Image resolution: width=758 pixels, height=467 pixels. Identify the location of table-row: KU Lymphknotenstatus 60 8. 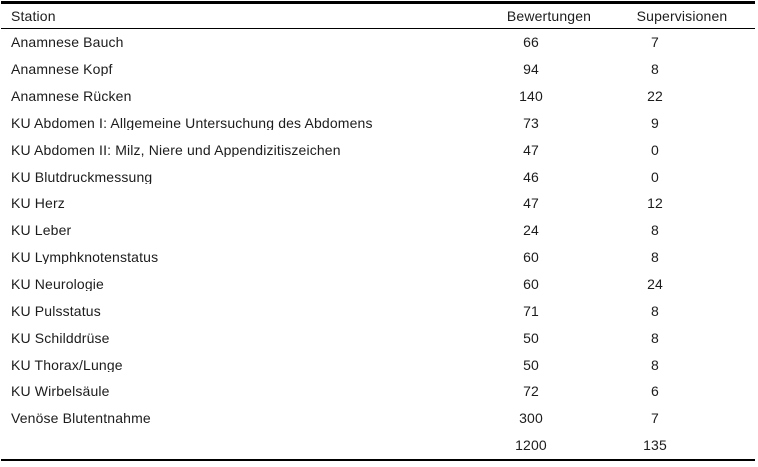
(378, 257).